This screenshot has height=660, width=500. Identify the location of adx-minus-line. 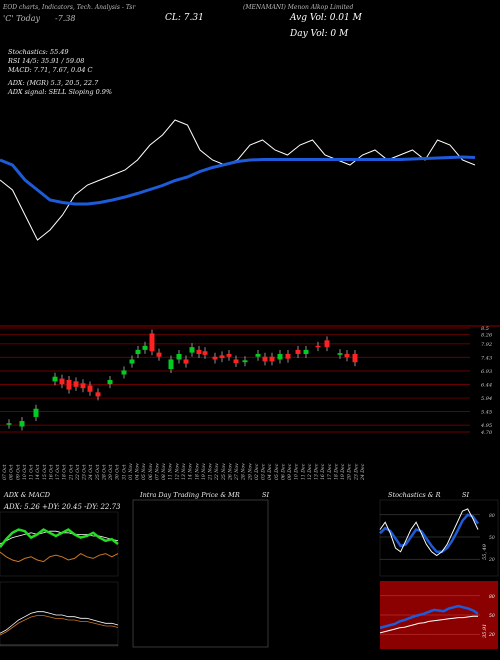
(59, 557).